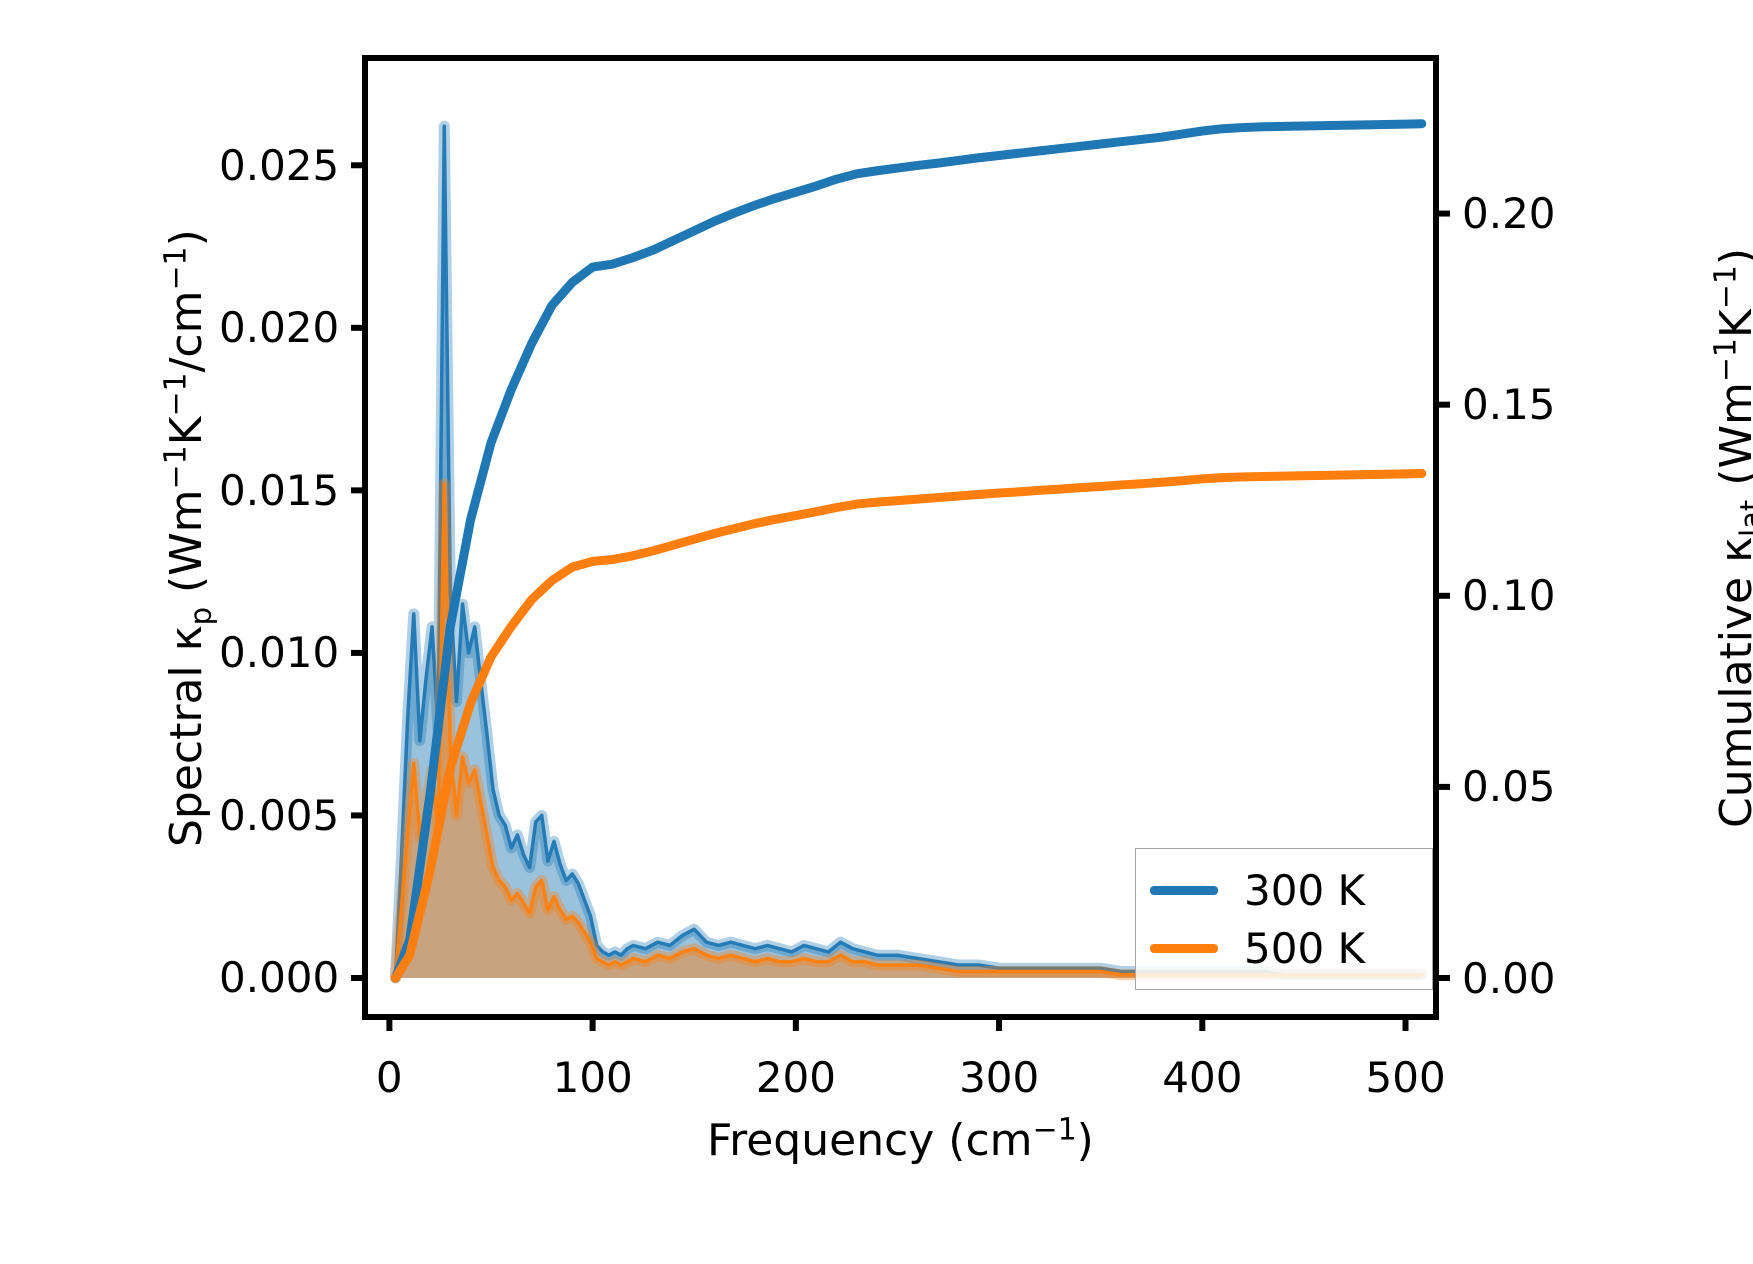 The height and width of the screenshot is (1264, 1753). What do you see at coordinates (389, 1077) in the screenshot?
I see `x-tick-label-0: 0` at bounding box center [389, 1077].